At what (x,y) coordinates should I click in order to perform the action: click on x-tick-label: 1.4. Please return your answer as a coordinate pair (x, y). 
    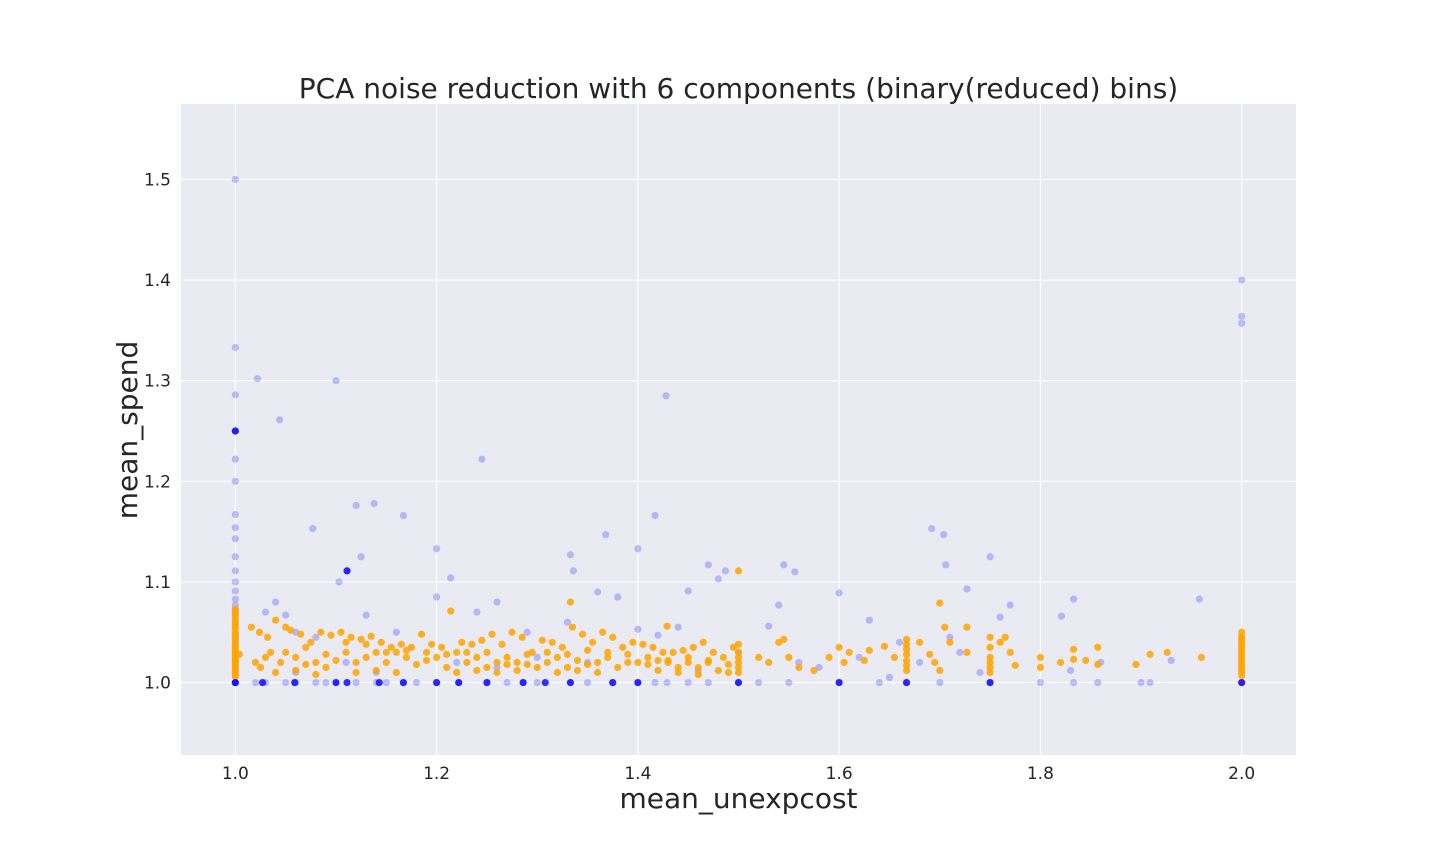
    Looking at the image, I should click on (637, 774).